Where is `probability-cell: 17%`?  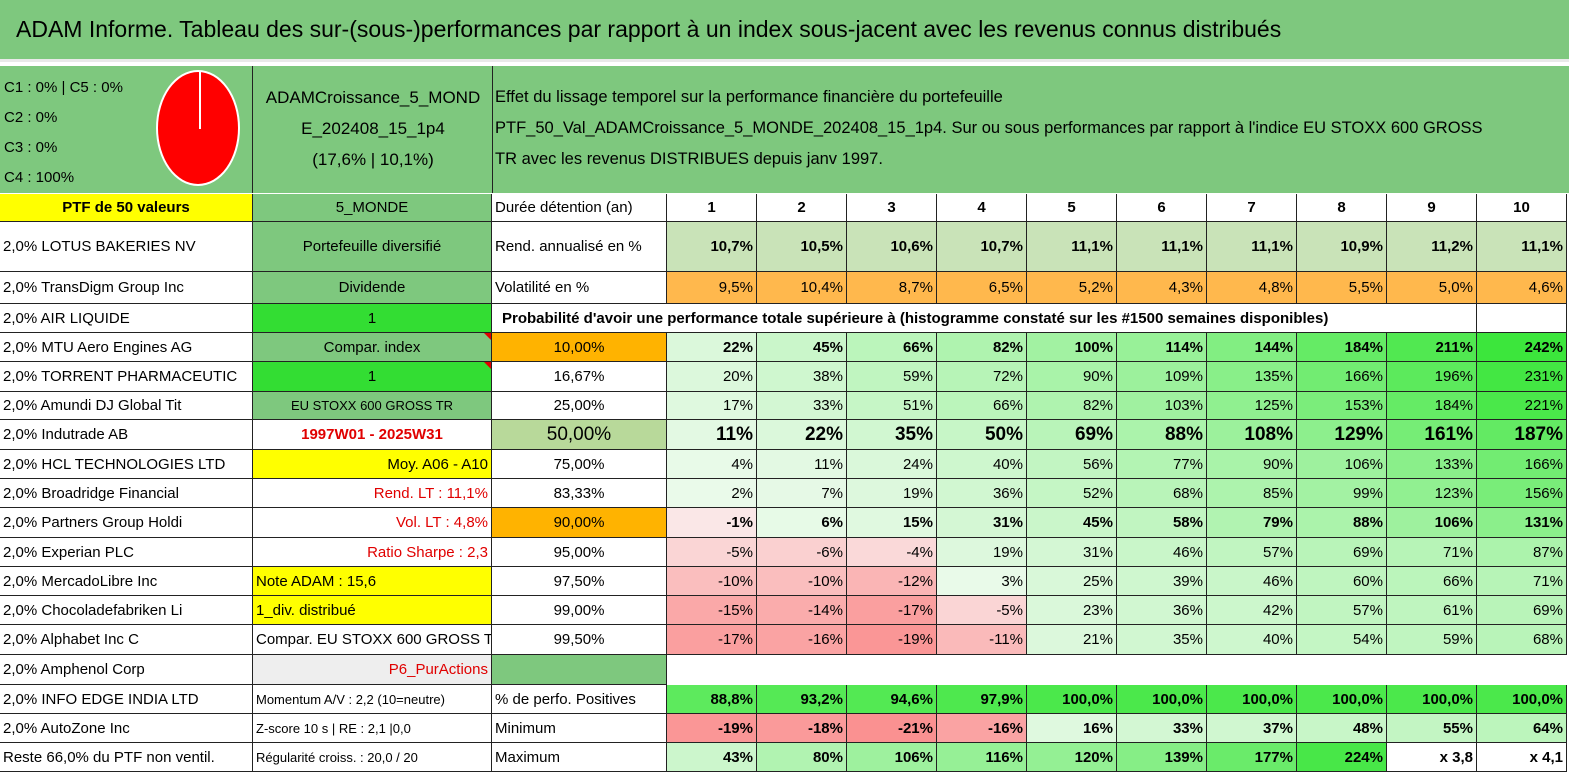
probability-cell: 17% is located at coordinates (712, 406).